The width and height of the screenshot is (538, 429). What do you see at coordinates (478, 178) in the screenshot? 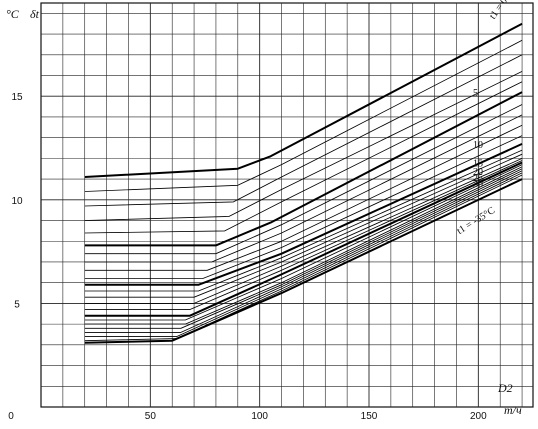
I see `annotation-right-label: 25` at bounding box center [478, 178].